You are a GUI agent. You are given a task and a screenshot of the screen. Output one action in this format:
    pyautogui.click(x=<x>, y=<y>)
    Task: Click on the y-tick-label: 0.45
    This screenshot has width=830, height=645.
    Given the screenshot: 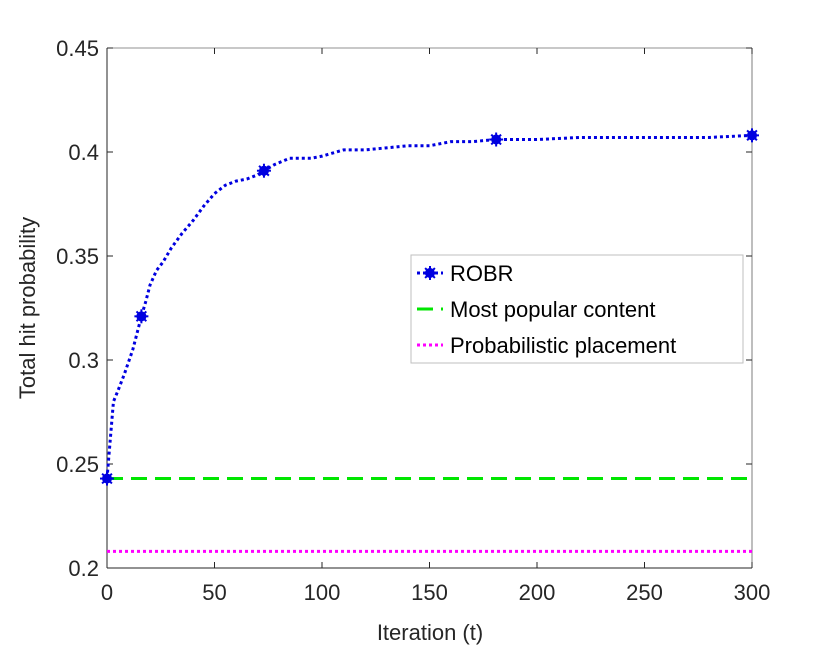 What is the action you would take?
    pyautogui.click(x=77, y=48)
    